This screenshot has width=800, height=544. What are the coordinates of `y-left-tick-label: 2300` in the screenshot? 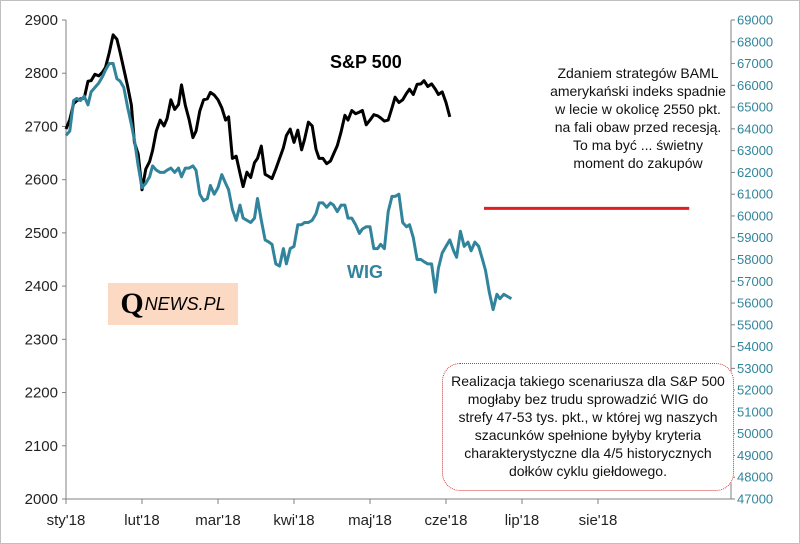 It's located at (41, 339).